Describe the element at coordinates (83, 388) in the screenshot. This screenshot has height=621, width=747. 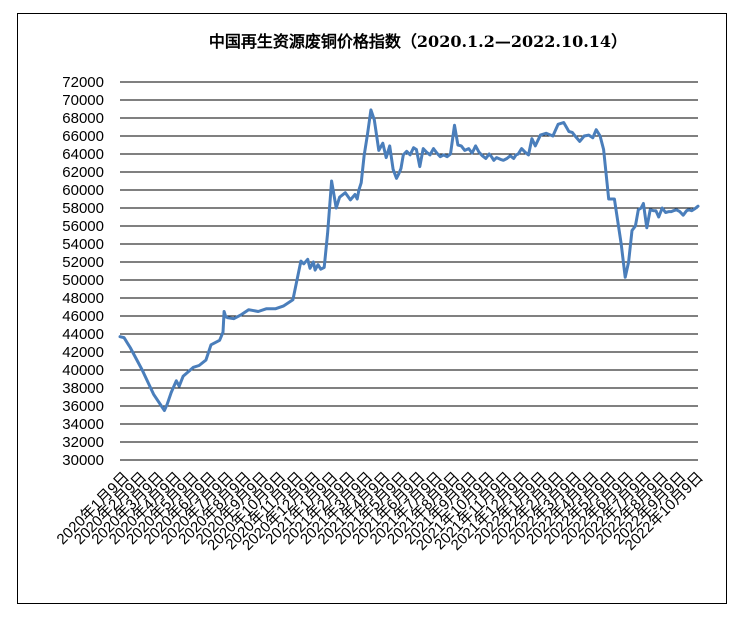
I see `y-tick-label: 38000` at that location.